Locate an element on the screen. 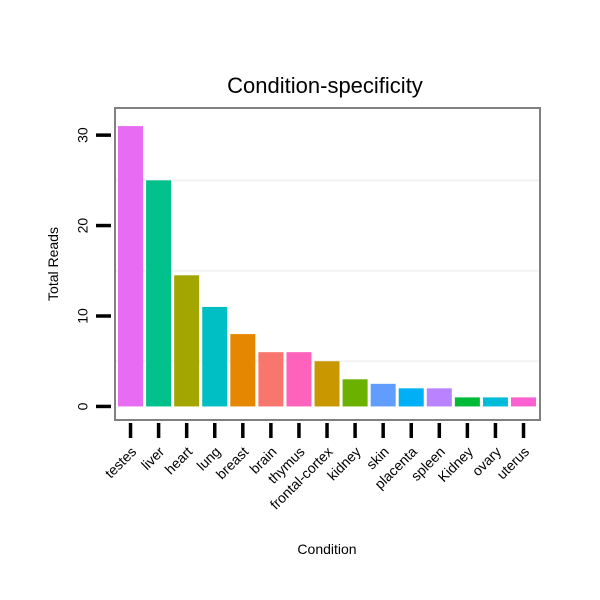 This screenshot has width=600, height=600. y-axis-title: Total Reads is located at coordinates (53, 264).